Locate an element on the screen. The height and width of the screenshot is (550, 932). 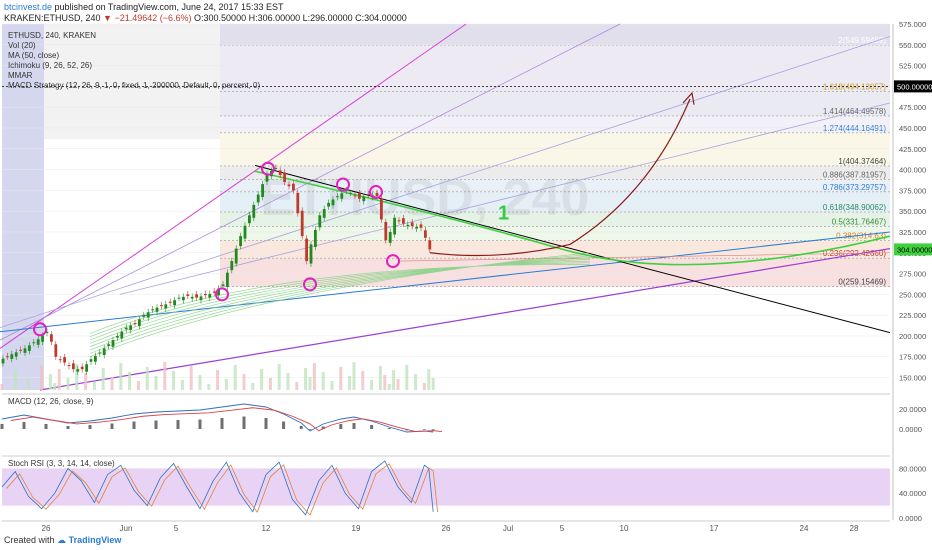
y-tick-label: 450.000 is located at coordinates (912, 128).